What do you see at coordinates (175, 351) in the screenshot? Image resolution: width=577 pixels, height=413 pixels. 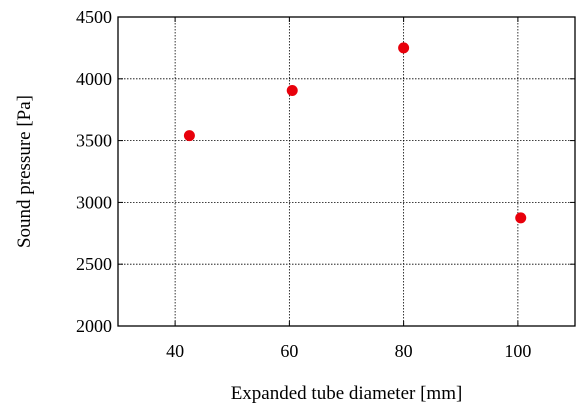 I see `x-tick-label: 40` at bounding box center [175, 351].